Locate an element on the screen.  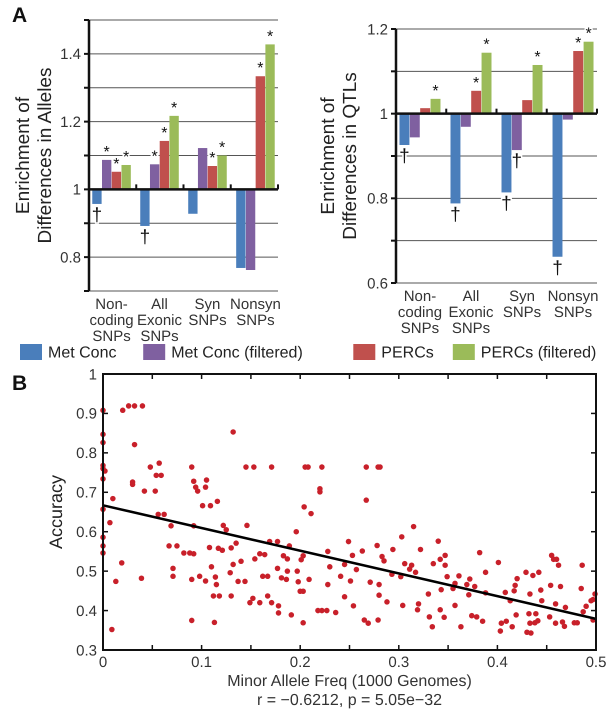
x-tick-label: 0.5 is located at coordinates (596, 662).